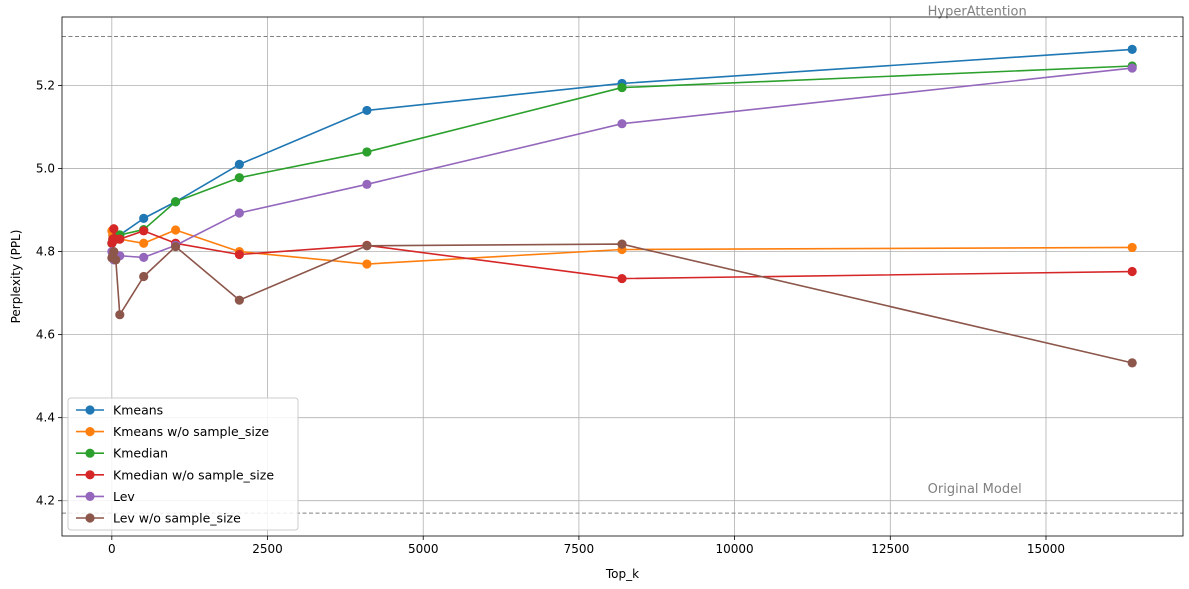 The height and width of the screenshot is (589, 1189). I want to click on legend-label: Kmeans, so click(138, 410).